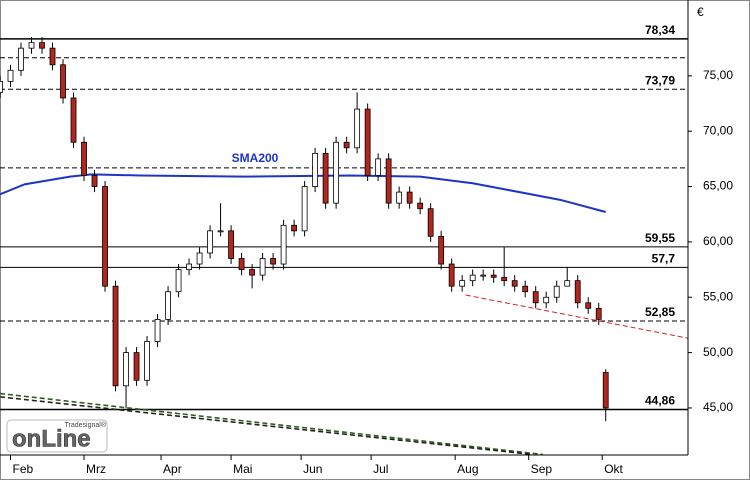 The height and width of the screenshot is (480, 750). I want to click on sma-label: SMA200, so click(255, 158).